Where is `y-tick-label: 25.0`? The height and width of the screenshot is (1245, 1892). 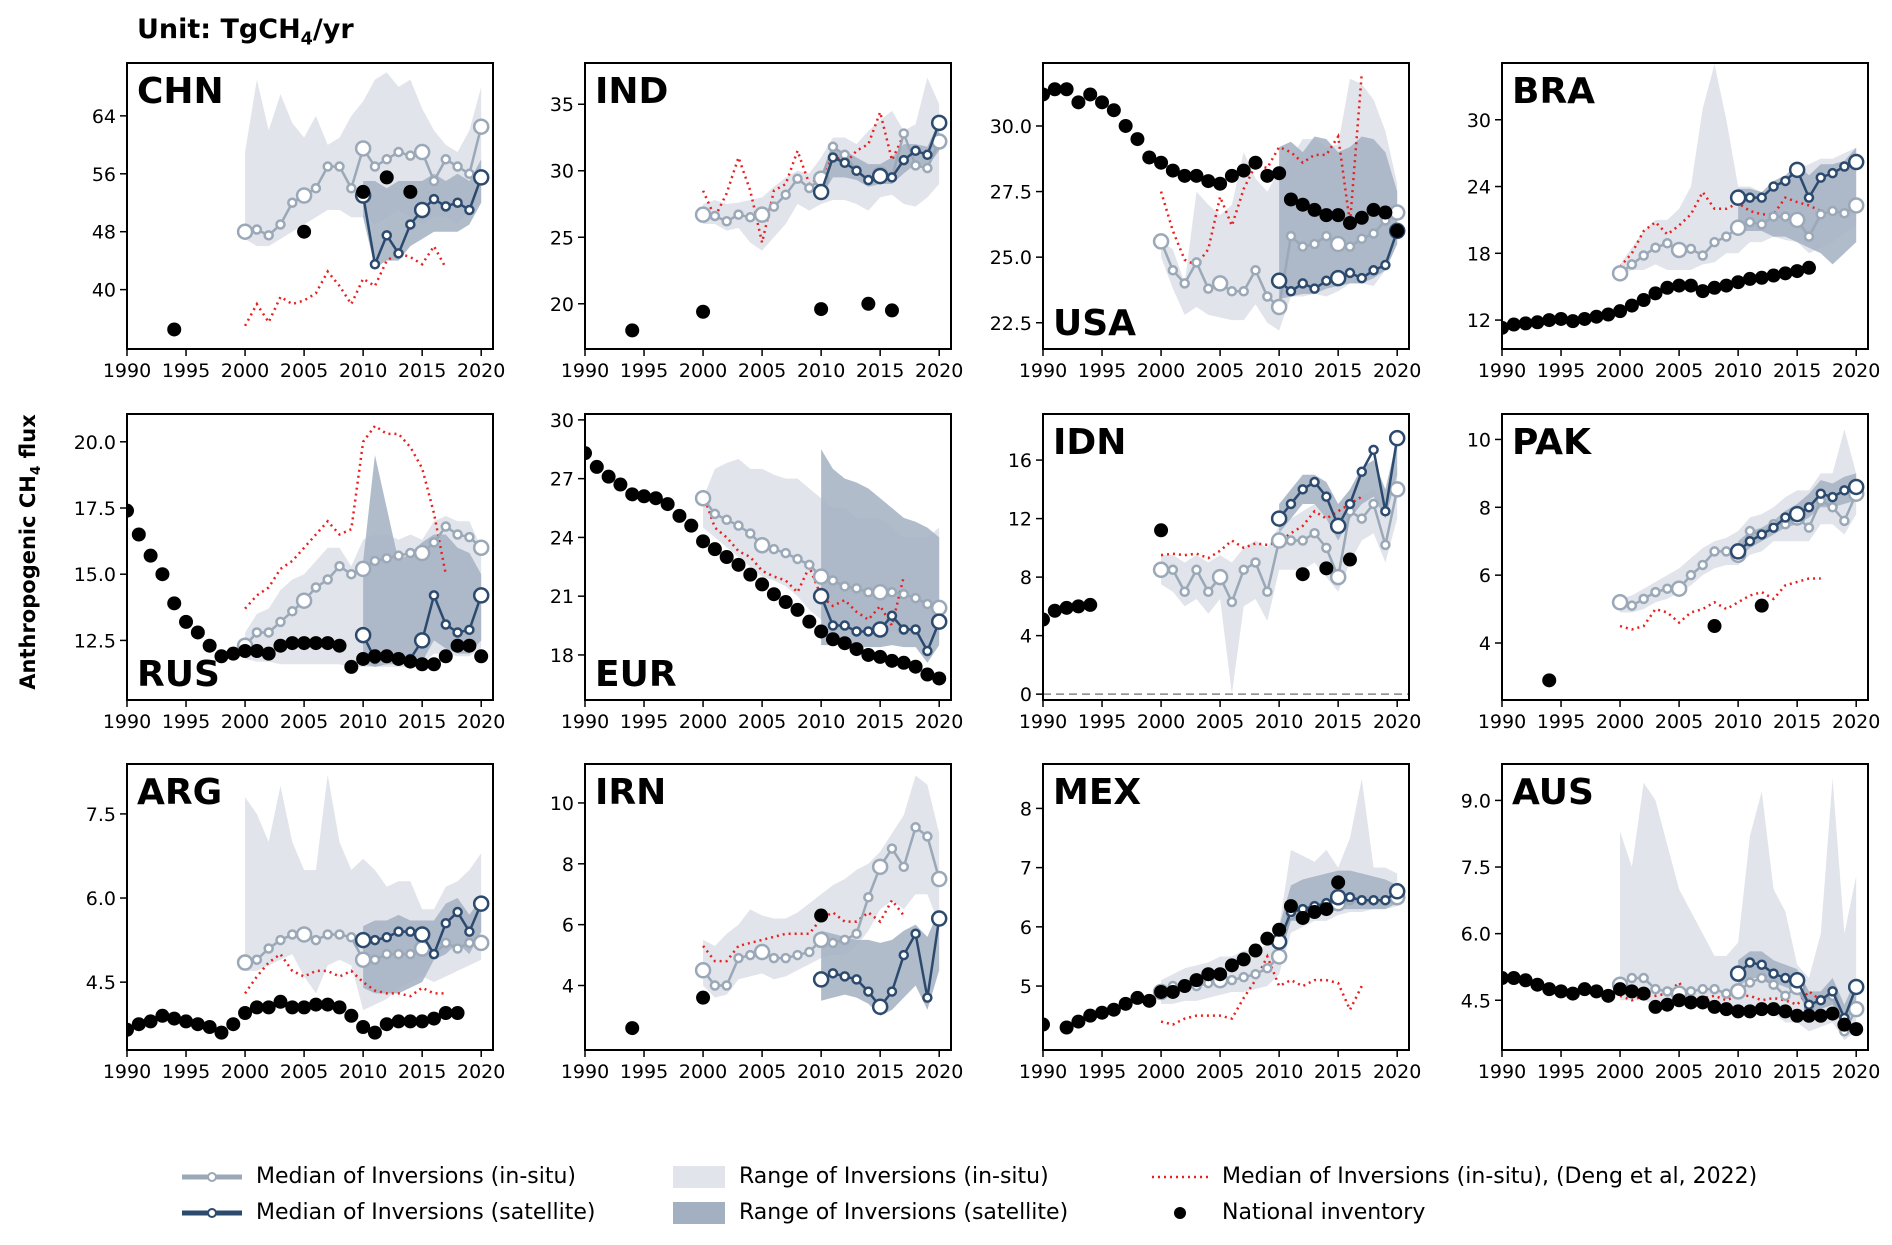 y-tick-label: 25.0 is located at coordinates (1011, 258).